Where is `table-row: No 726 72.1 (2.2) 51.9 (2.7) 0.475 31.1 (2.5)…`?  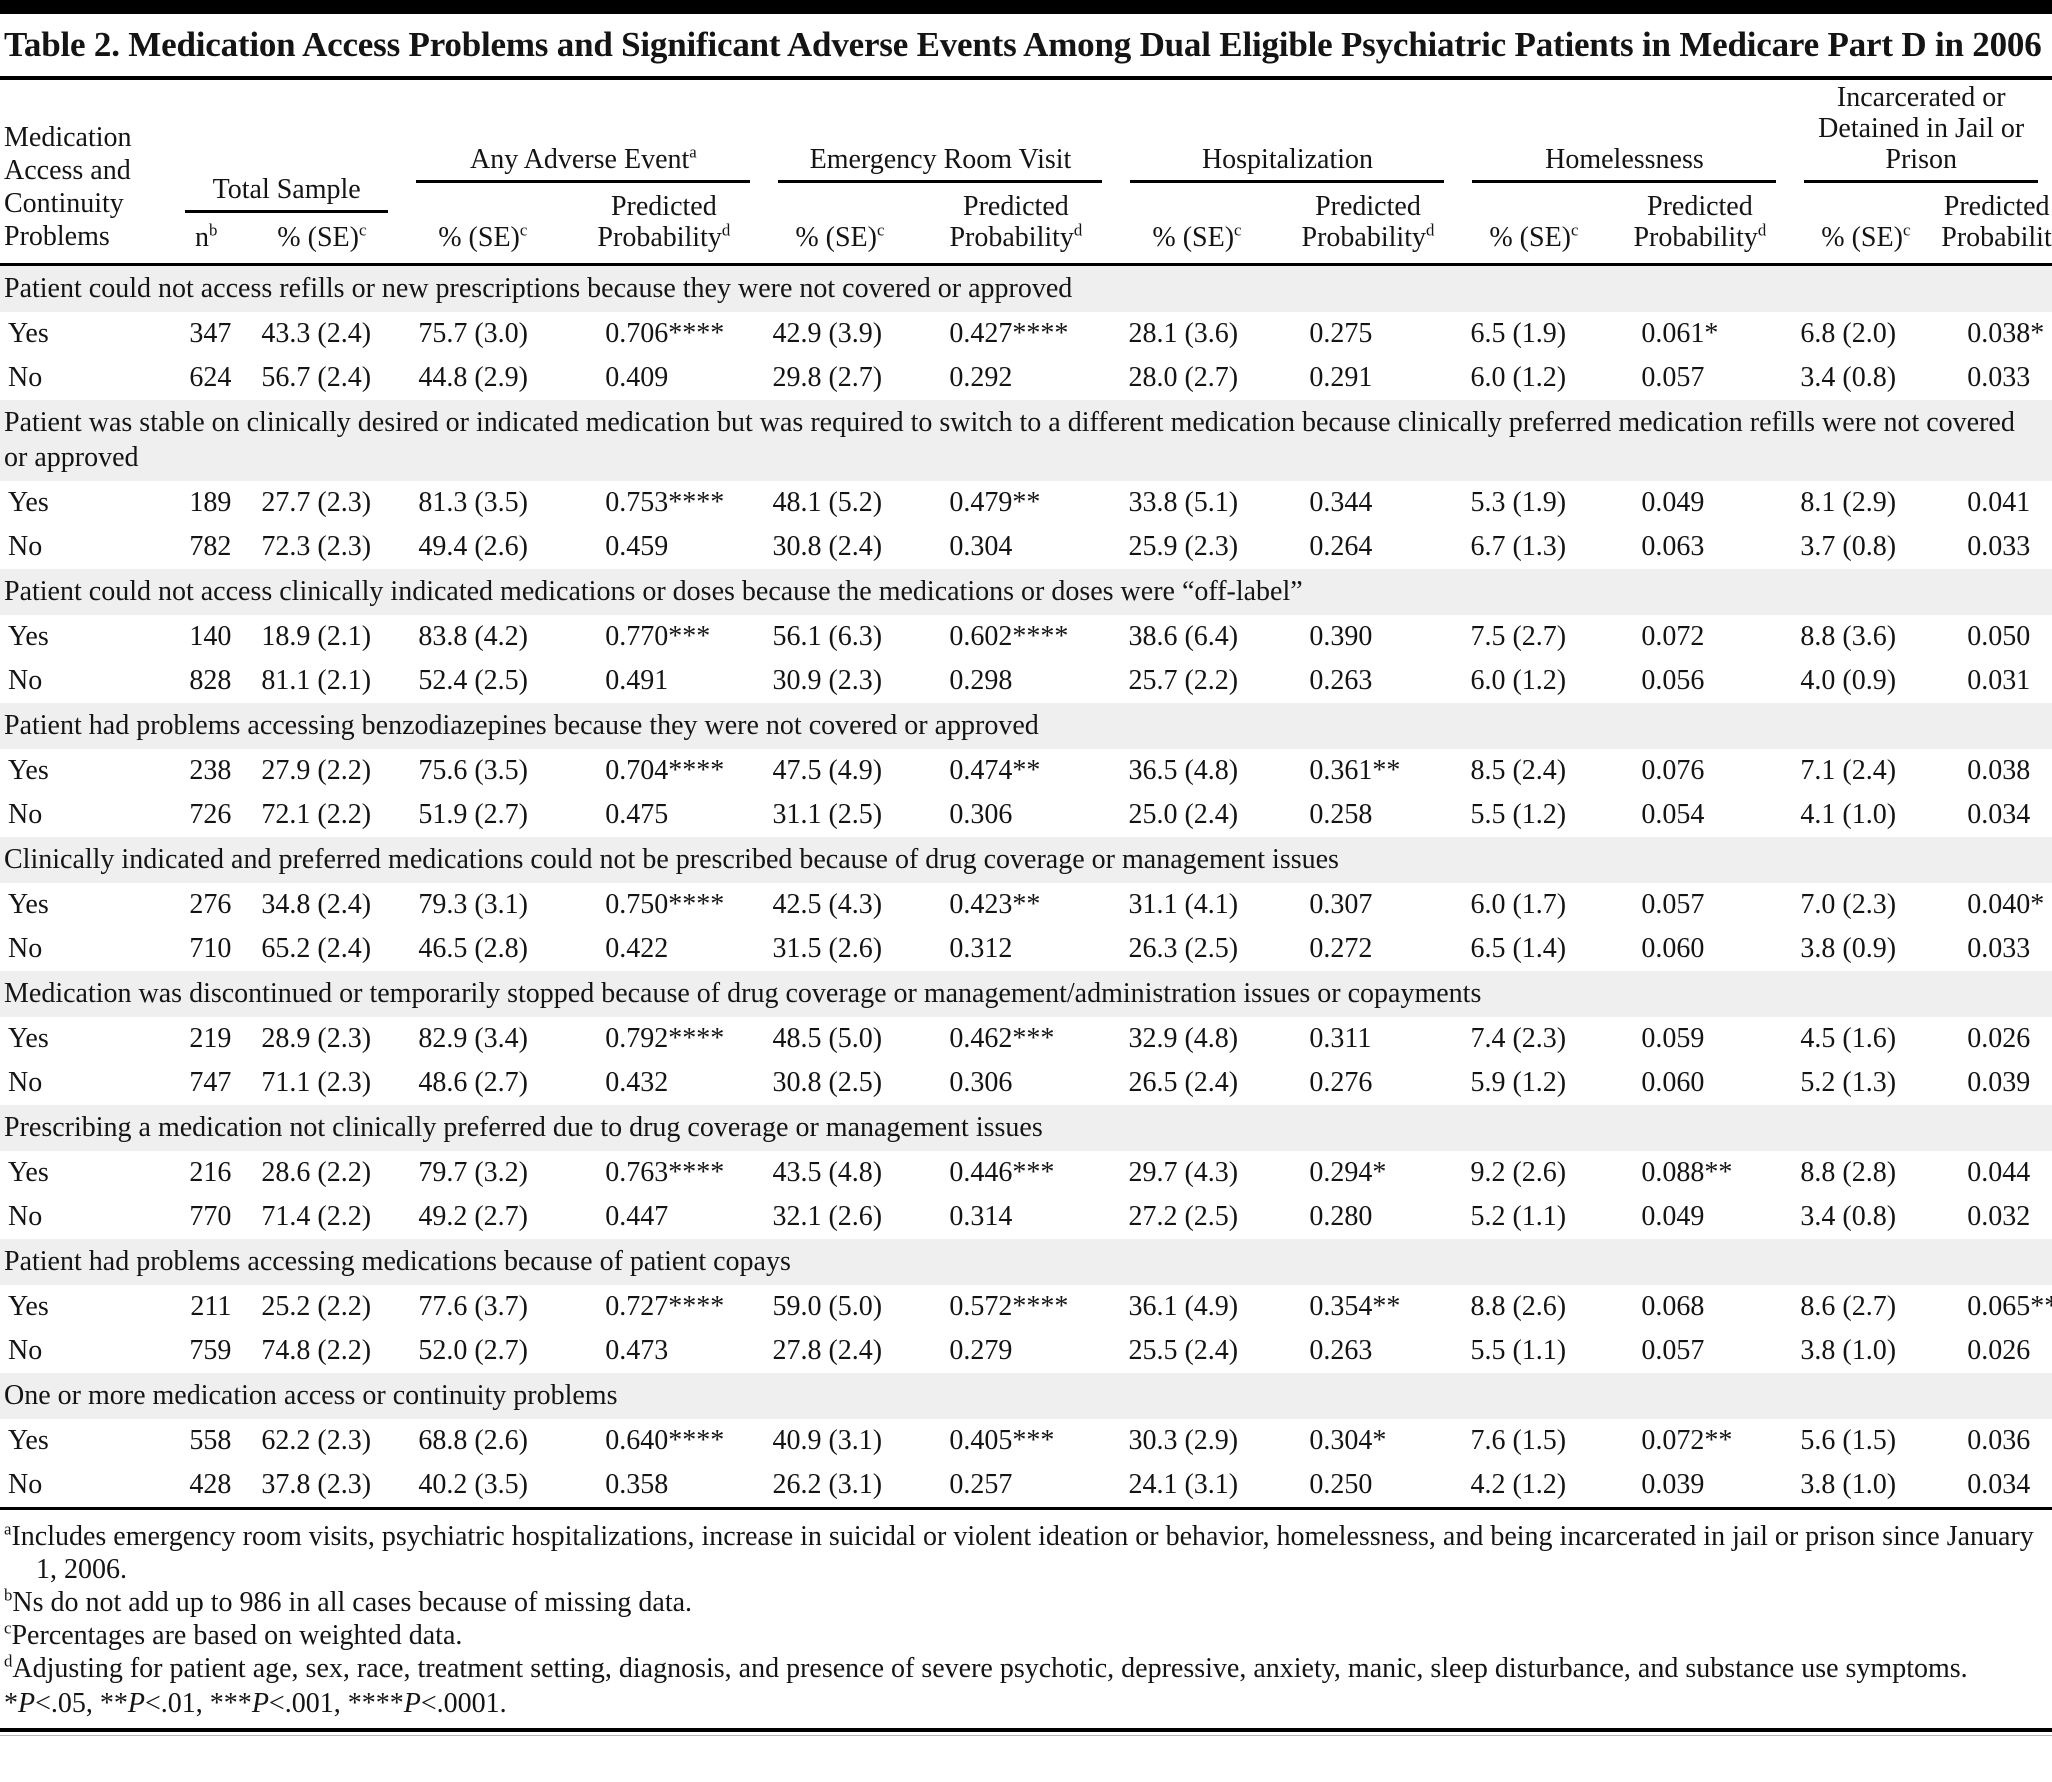 table-row: No 726 72.1 (2.2) 51.9 (2.7) 0.475 31.1 (2.5)… is located at coordinates (1026, 815).